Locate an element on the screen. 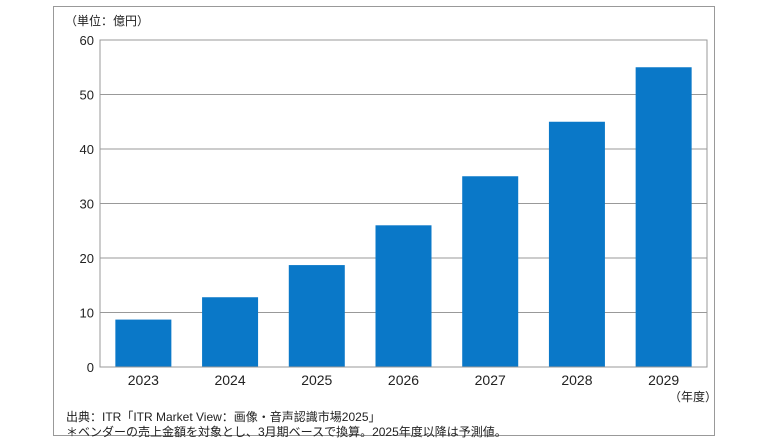  bar-2026 is located at coordinates (403, 296).